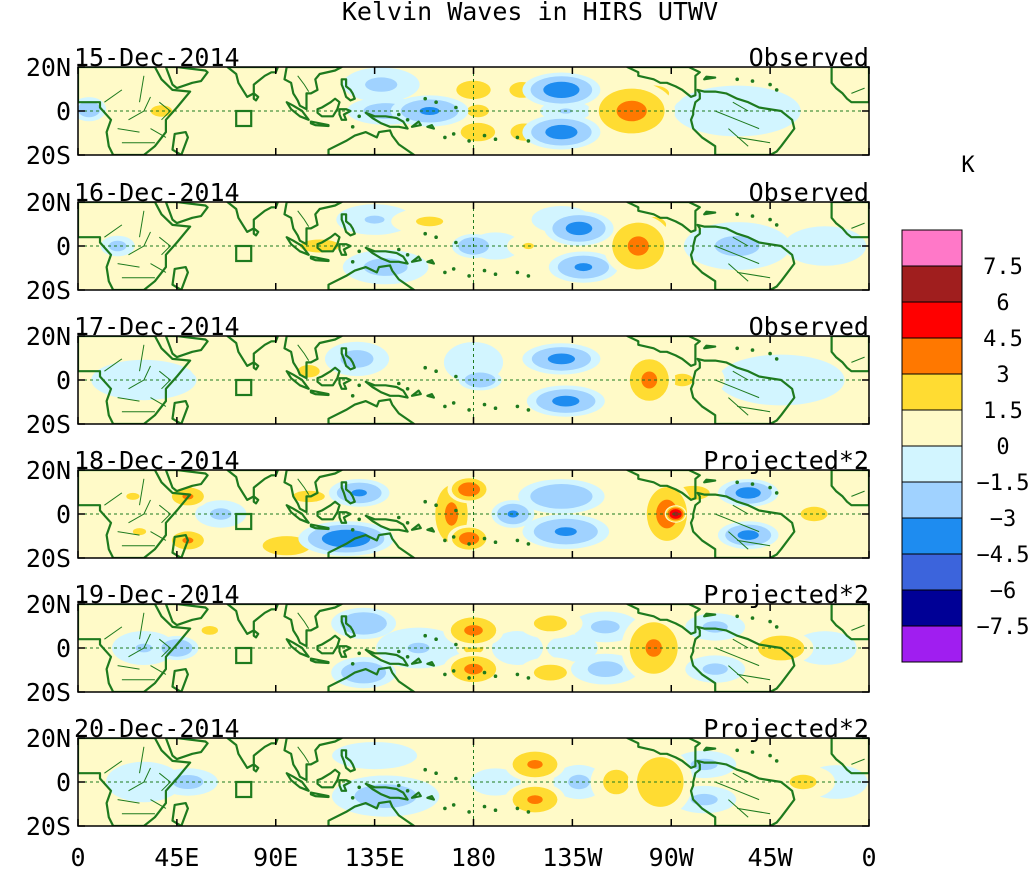 The height and width of the screenshot is (870, 1034). What do you see at coordinates (157, 460) in the screenshot?
I see `panel-date: 18-Dec-2014` at bounding box center [157, 460].